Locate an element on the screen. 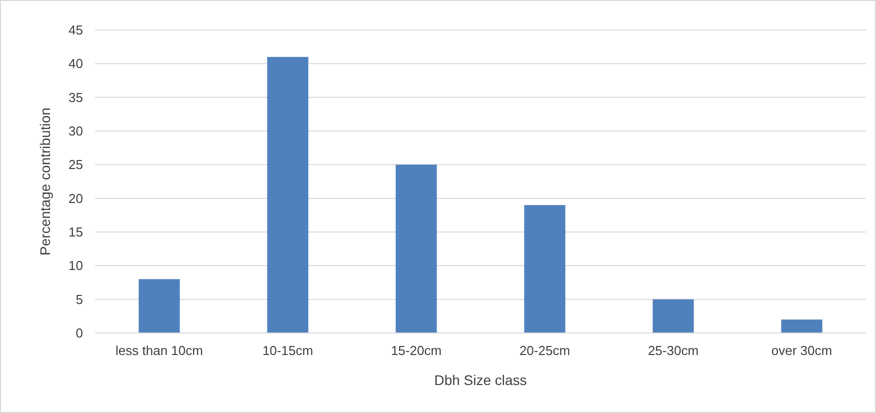 The image size is (876, 413). y-tick-label: 45 is located at coordinates (75, 30).